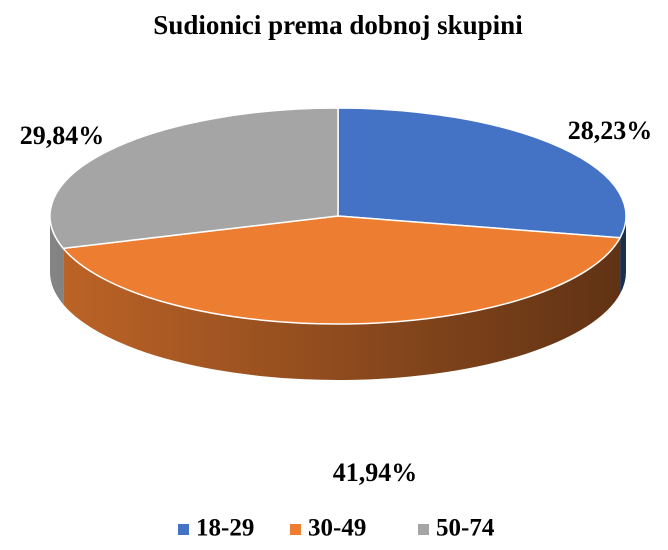 This screenshot has height=550, width=668. I want to click on data-label: 41,94%, so click(375, 472).